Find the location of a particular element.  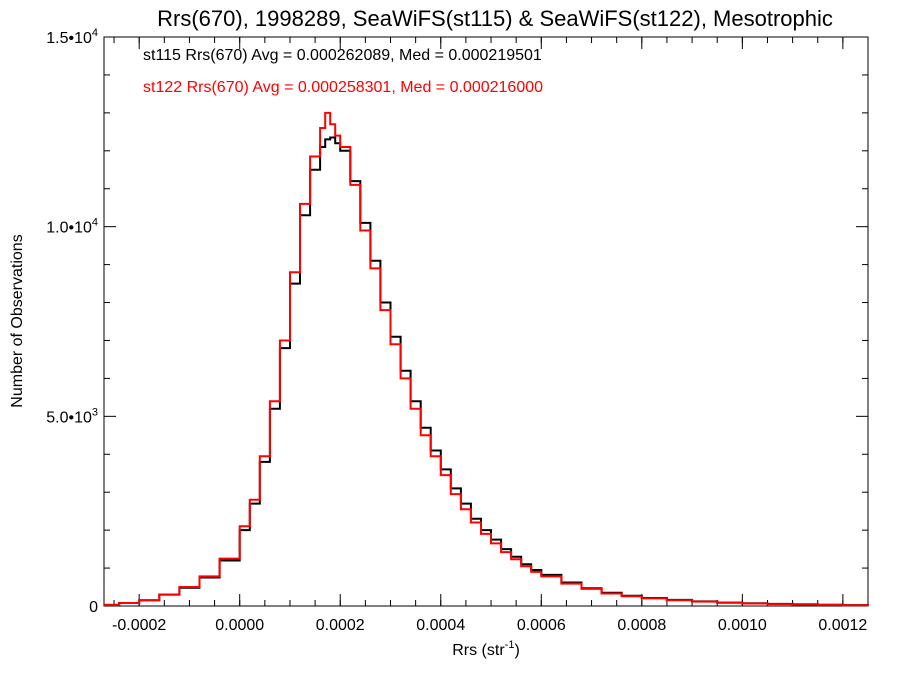

y-tick-label: 0 is located at coordinates (93, 607).